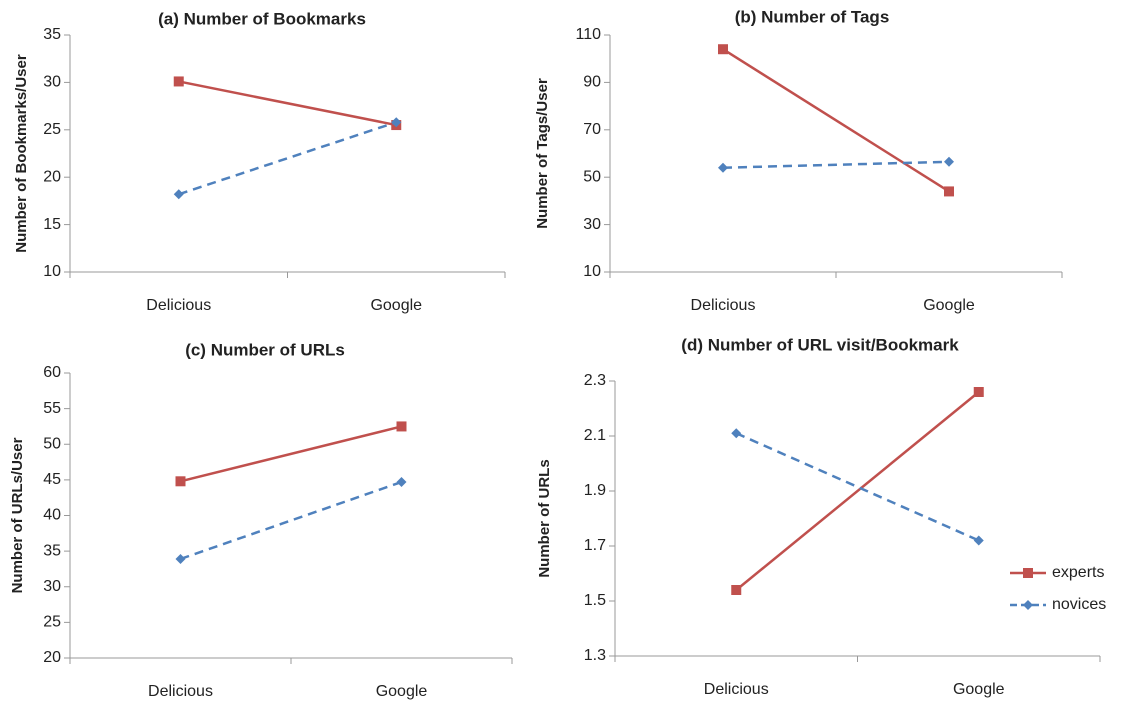  Describe the element at coordinates (17, 515) in the screenshot. I see `y-axis-label: Number of URLs/User` at that location.